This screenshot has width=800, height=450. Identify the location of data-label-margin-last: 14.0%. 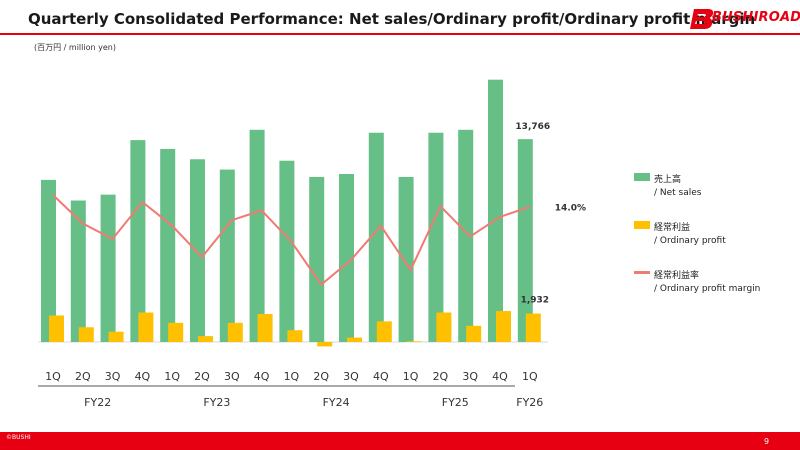
(570, 209).